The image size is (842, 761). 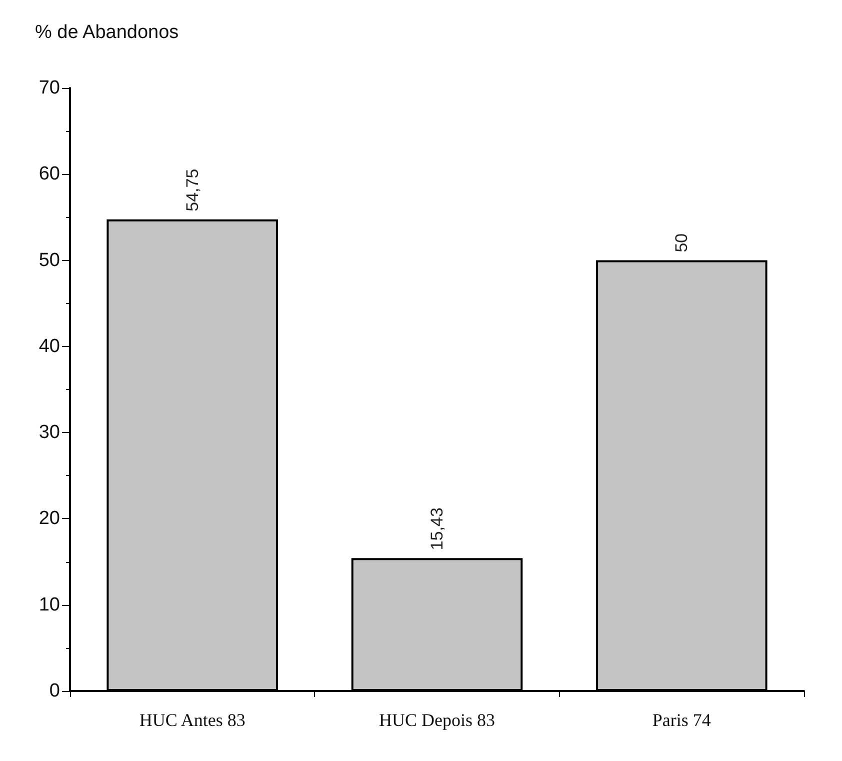 What do you see at coordinates (49, 605) in the screenshot?
I see `y-tick-label: 10` at bounding box center [49, 605].